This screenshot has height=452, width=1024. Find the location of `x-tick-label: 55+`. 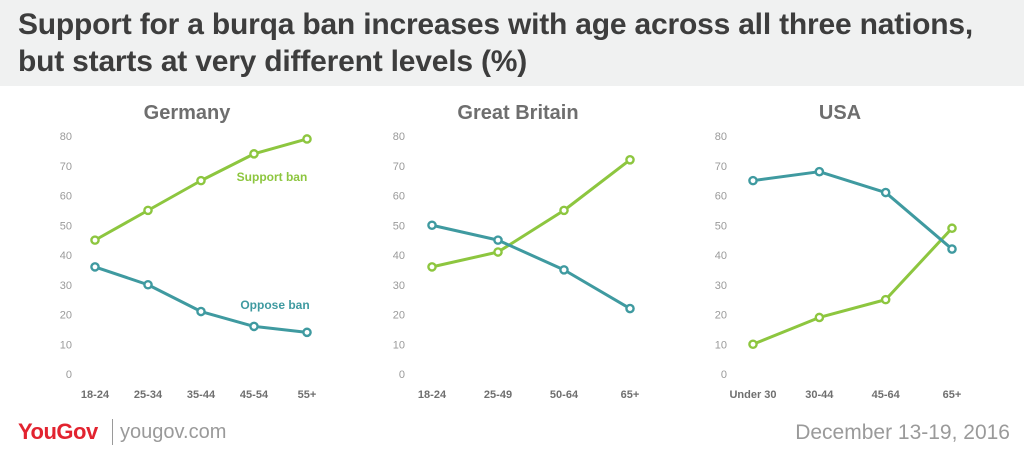

x-tick-label: 55+ is located at coordinates (307, 395).